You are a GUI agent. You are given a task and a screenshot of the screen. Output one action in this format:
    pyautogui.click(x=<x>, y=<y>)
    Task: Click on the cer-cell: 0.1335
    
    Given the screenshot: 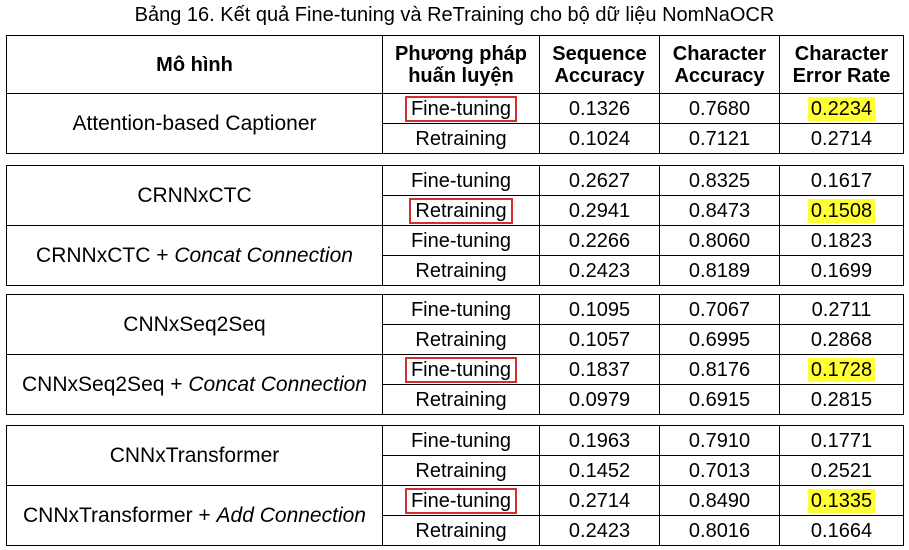 What is the action you would take?
    pyautogui.click(x=841, y=500)
    